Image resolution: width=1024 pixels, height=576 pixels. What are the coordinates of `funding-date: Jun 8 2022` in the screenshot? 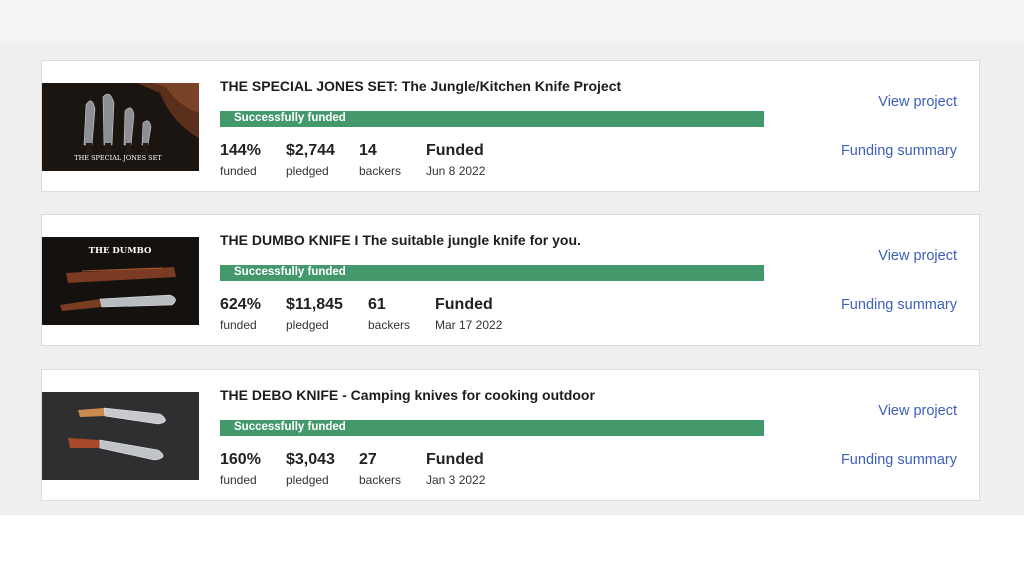 It's located at (456, 171).